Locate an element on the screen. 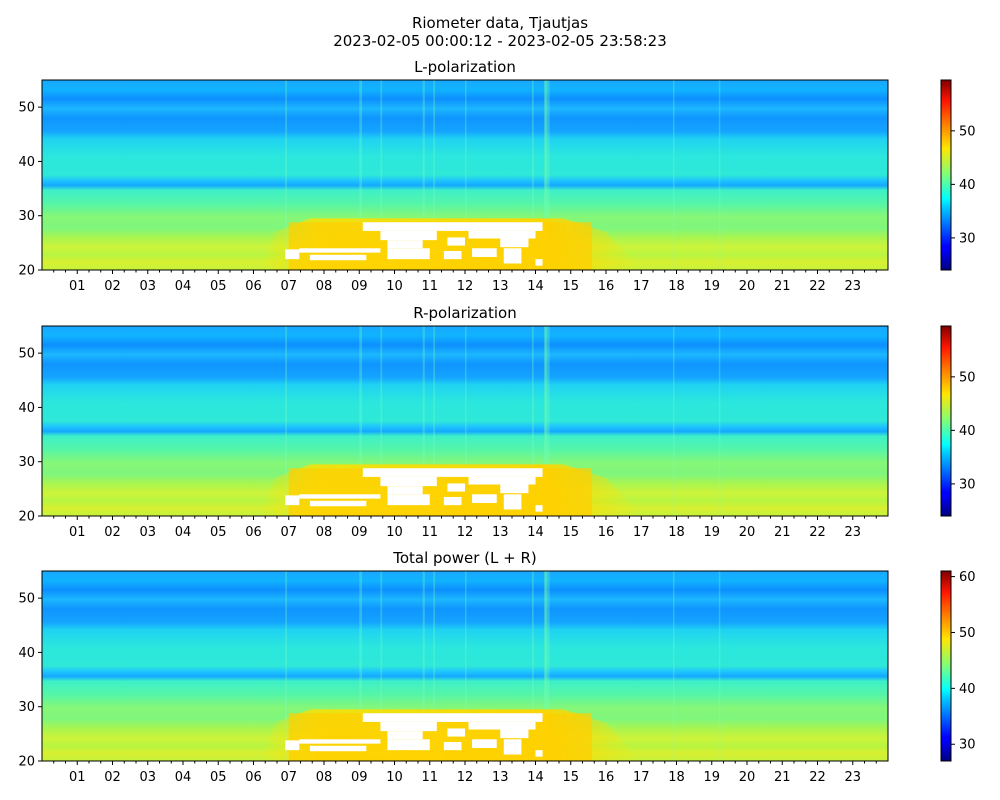 This screenshot has height=800, width=1000. y-tick-label: 50 is located at coordinates (26, 599).